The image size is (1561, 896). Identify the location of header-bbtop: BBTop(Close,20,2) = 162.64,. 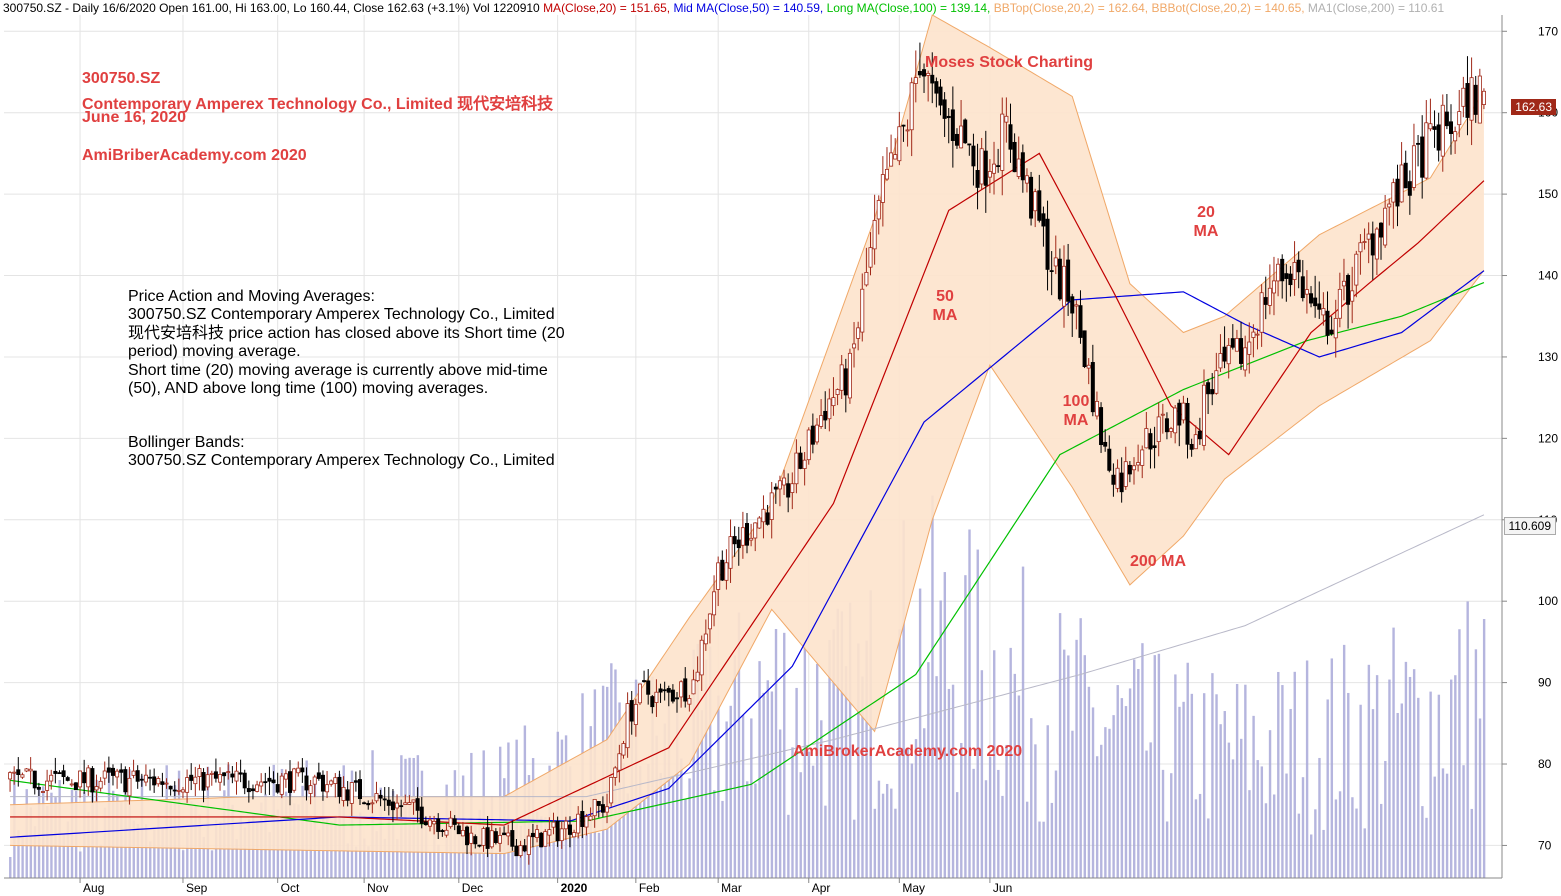
(1071, 8).